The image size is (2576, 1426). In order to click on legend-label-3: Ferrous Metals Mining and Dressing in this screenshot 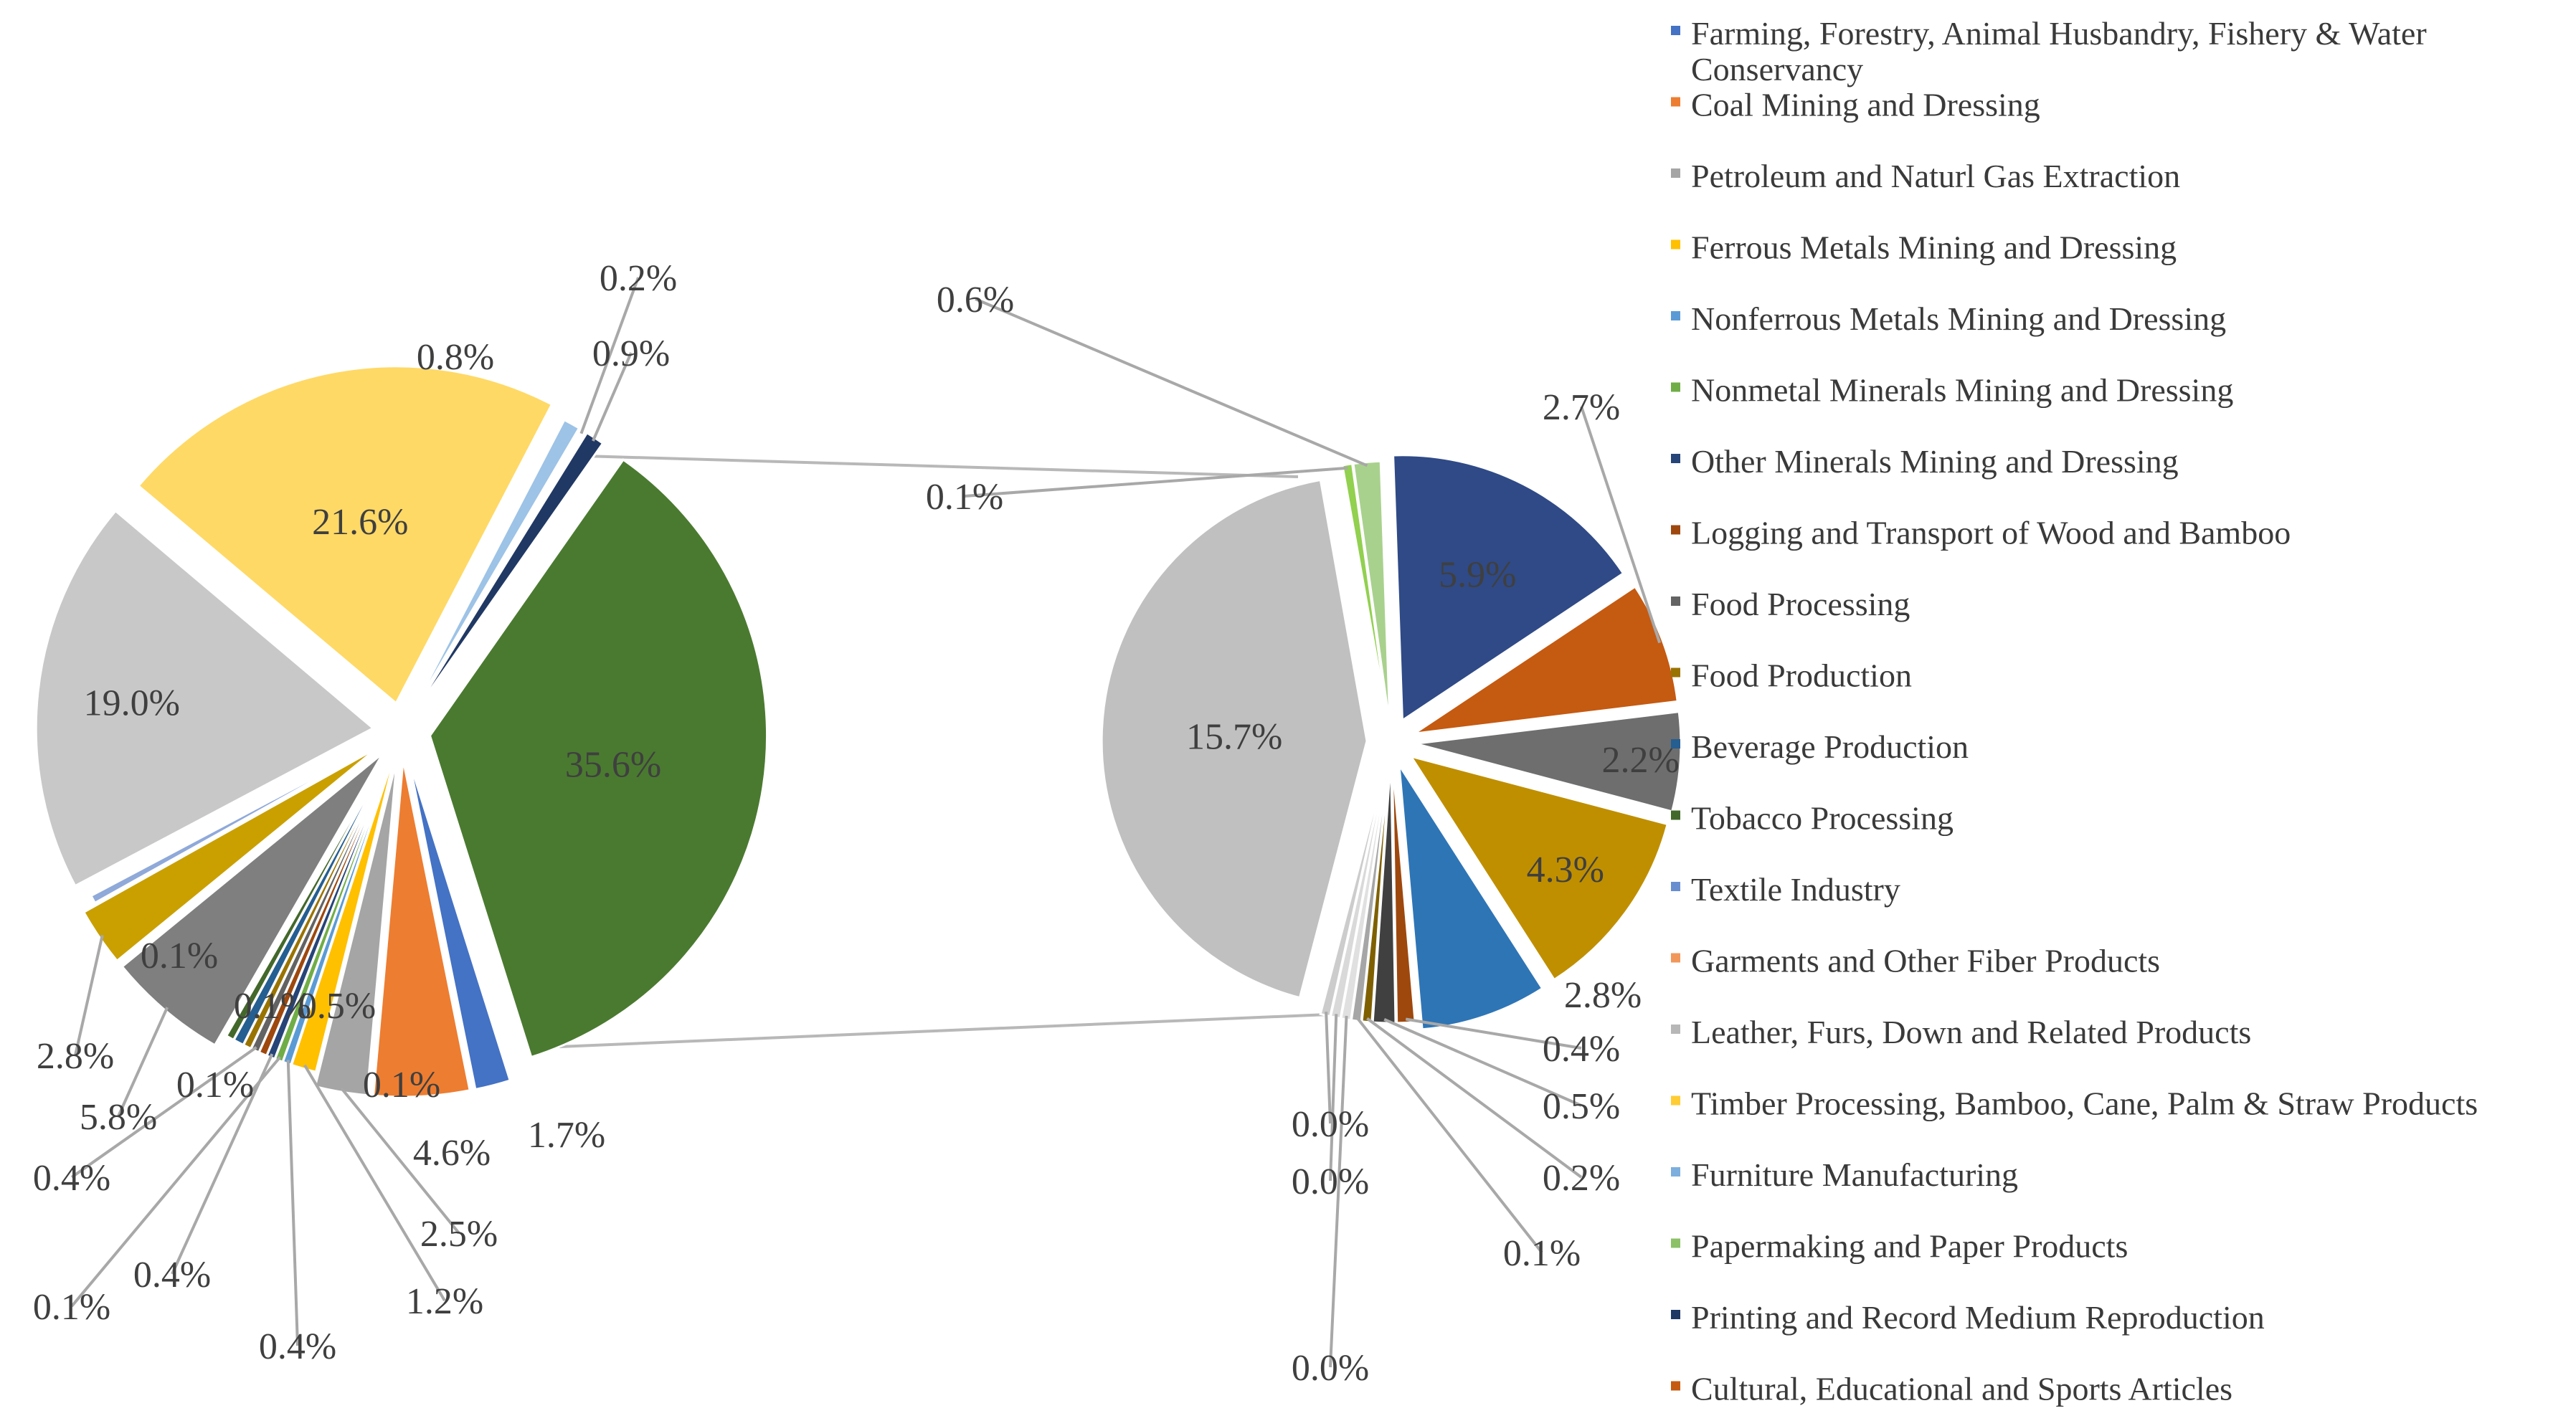, I will do `click(1934, 247)`.